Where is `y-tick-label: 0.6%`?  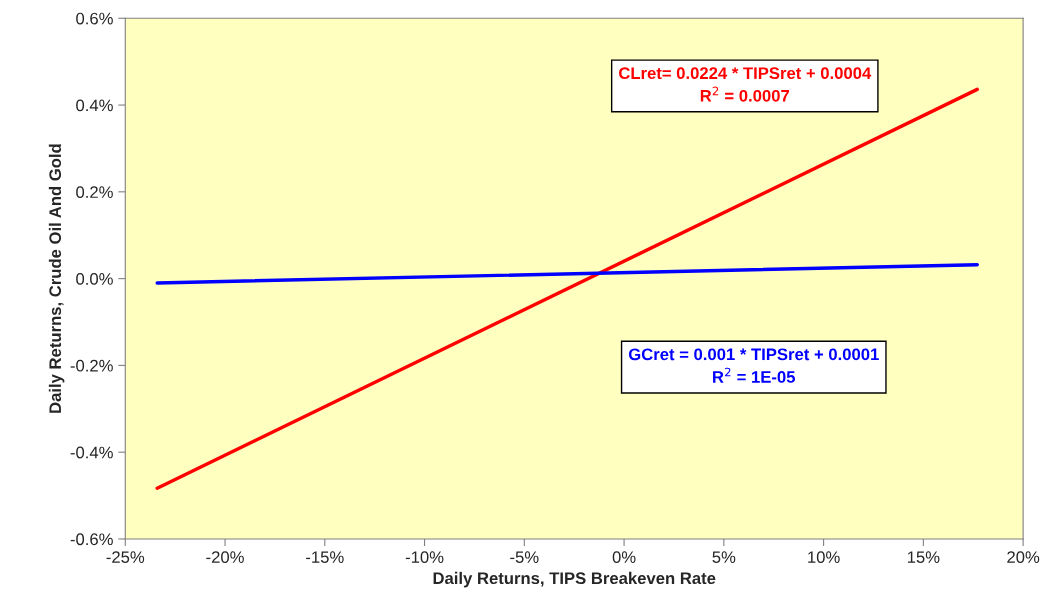
y-tick-label: 0.6% is located at coordinates (94, 18).